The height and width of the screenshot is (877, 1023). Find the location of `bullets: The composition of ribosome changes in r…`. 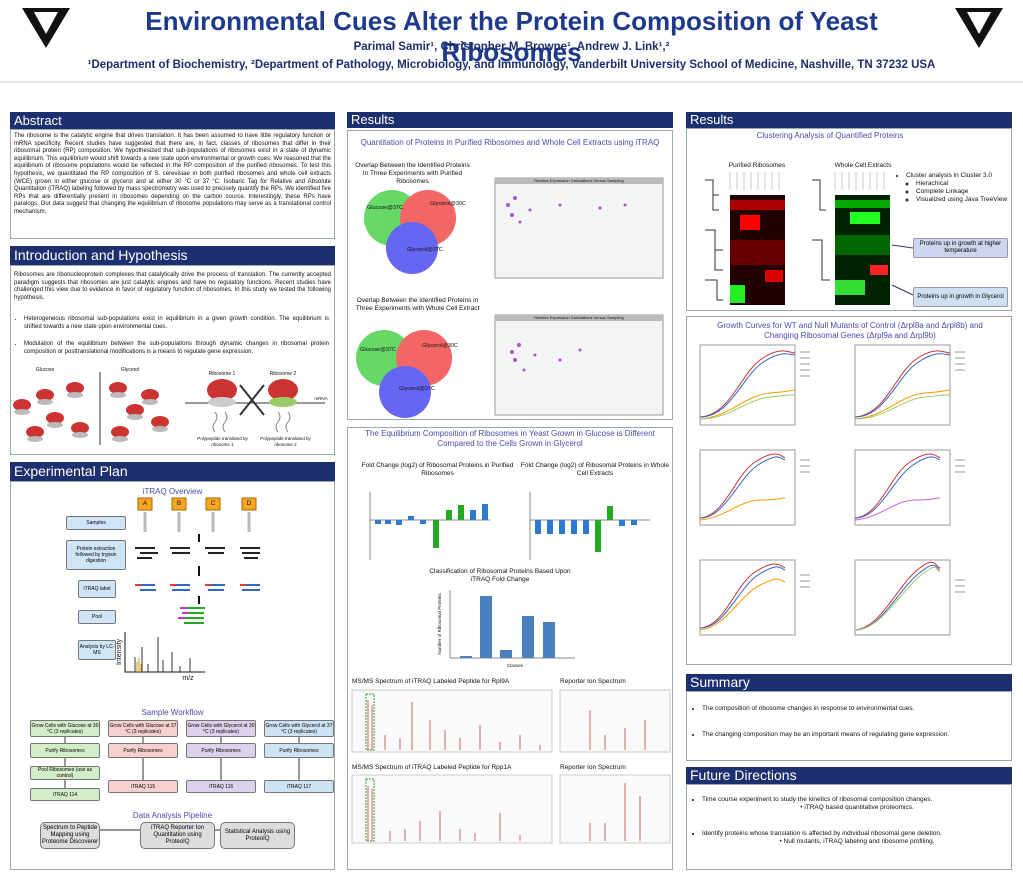

bullets: The composition of ribosome changes in r… is located at coordinates (852, 724).